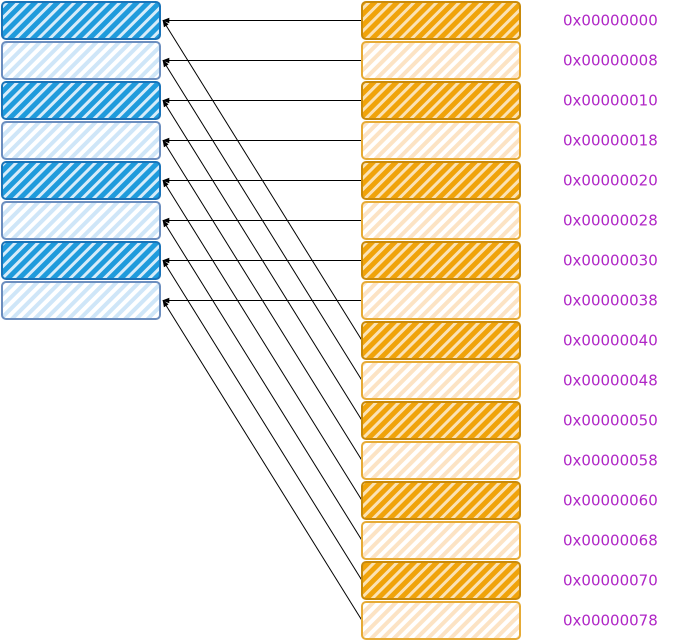 The width and height of the screenshot is (682, 642). Describe the element at coordinates (610, 101) in the screenshot. I see `address-label-2: 0x00000010` at that location.